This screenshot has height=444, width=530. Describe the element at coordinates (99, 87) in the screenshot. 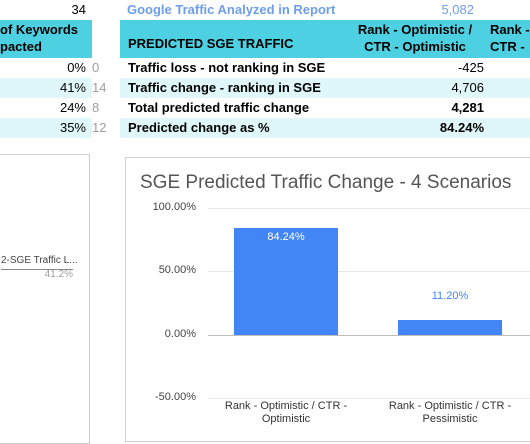

I see `left-row-count: 14` at that location.